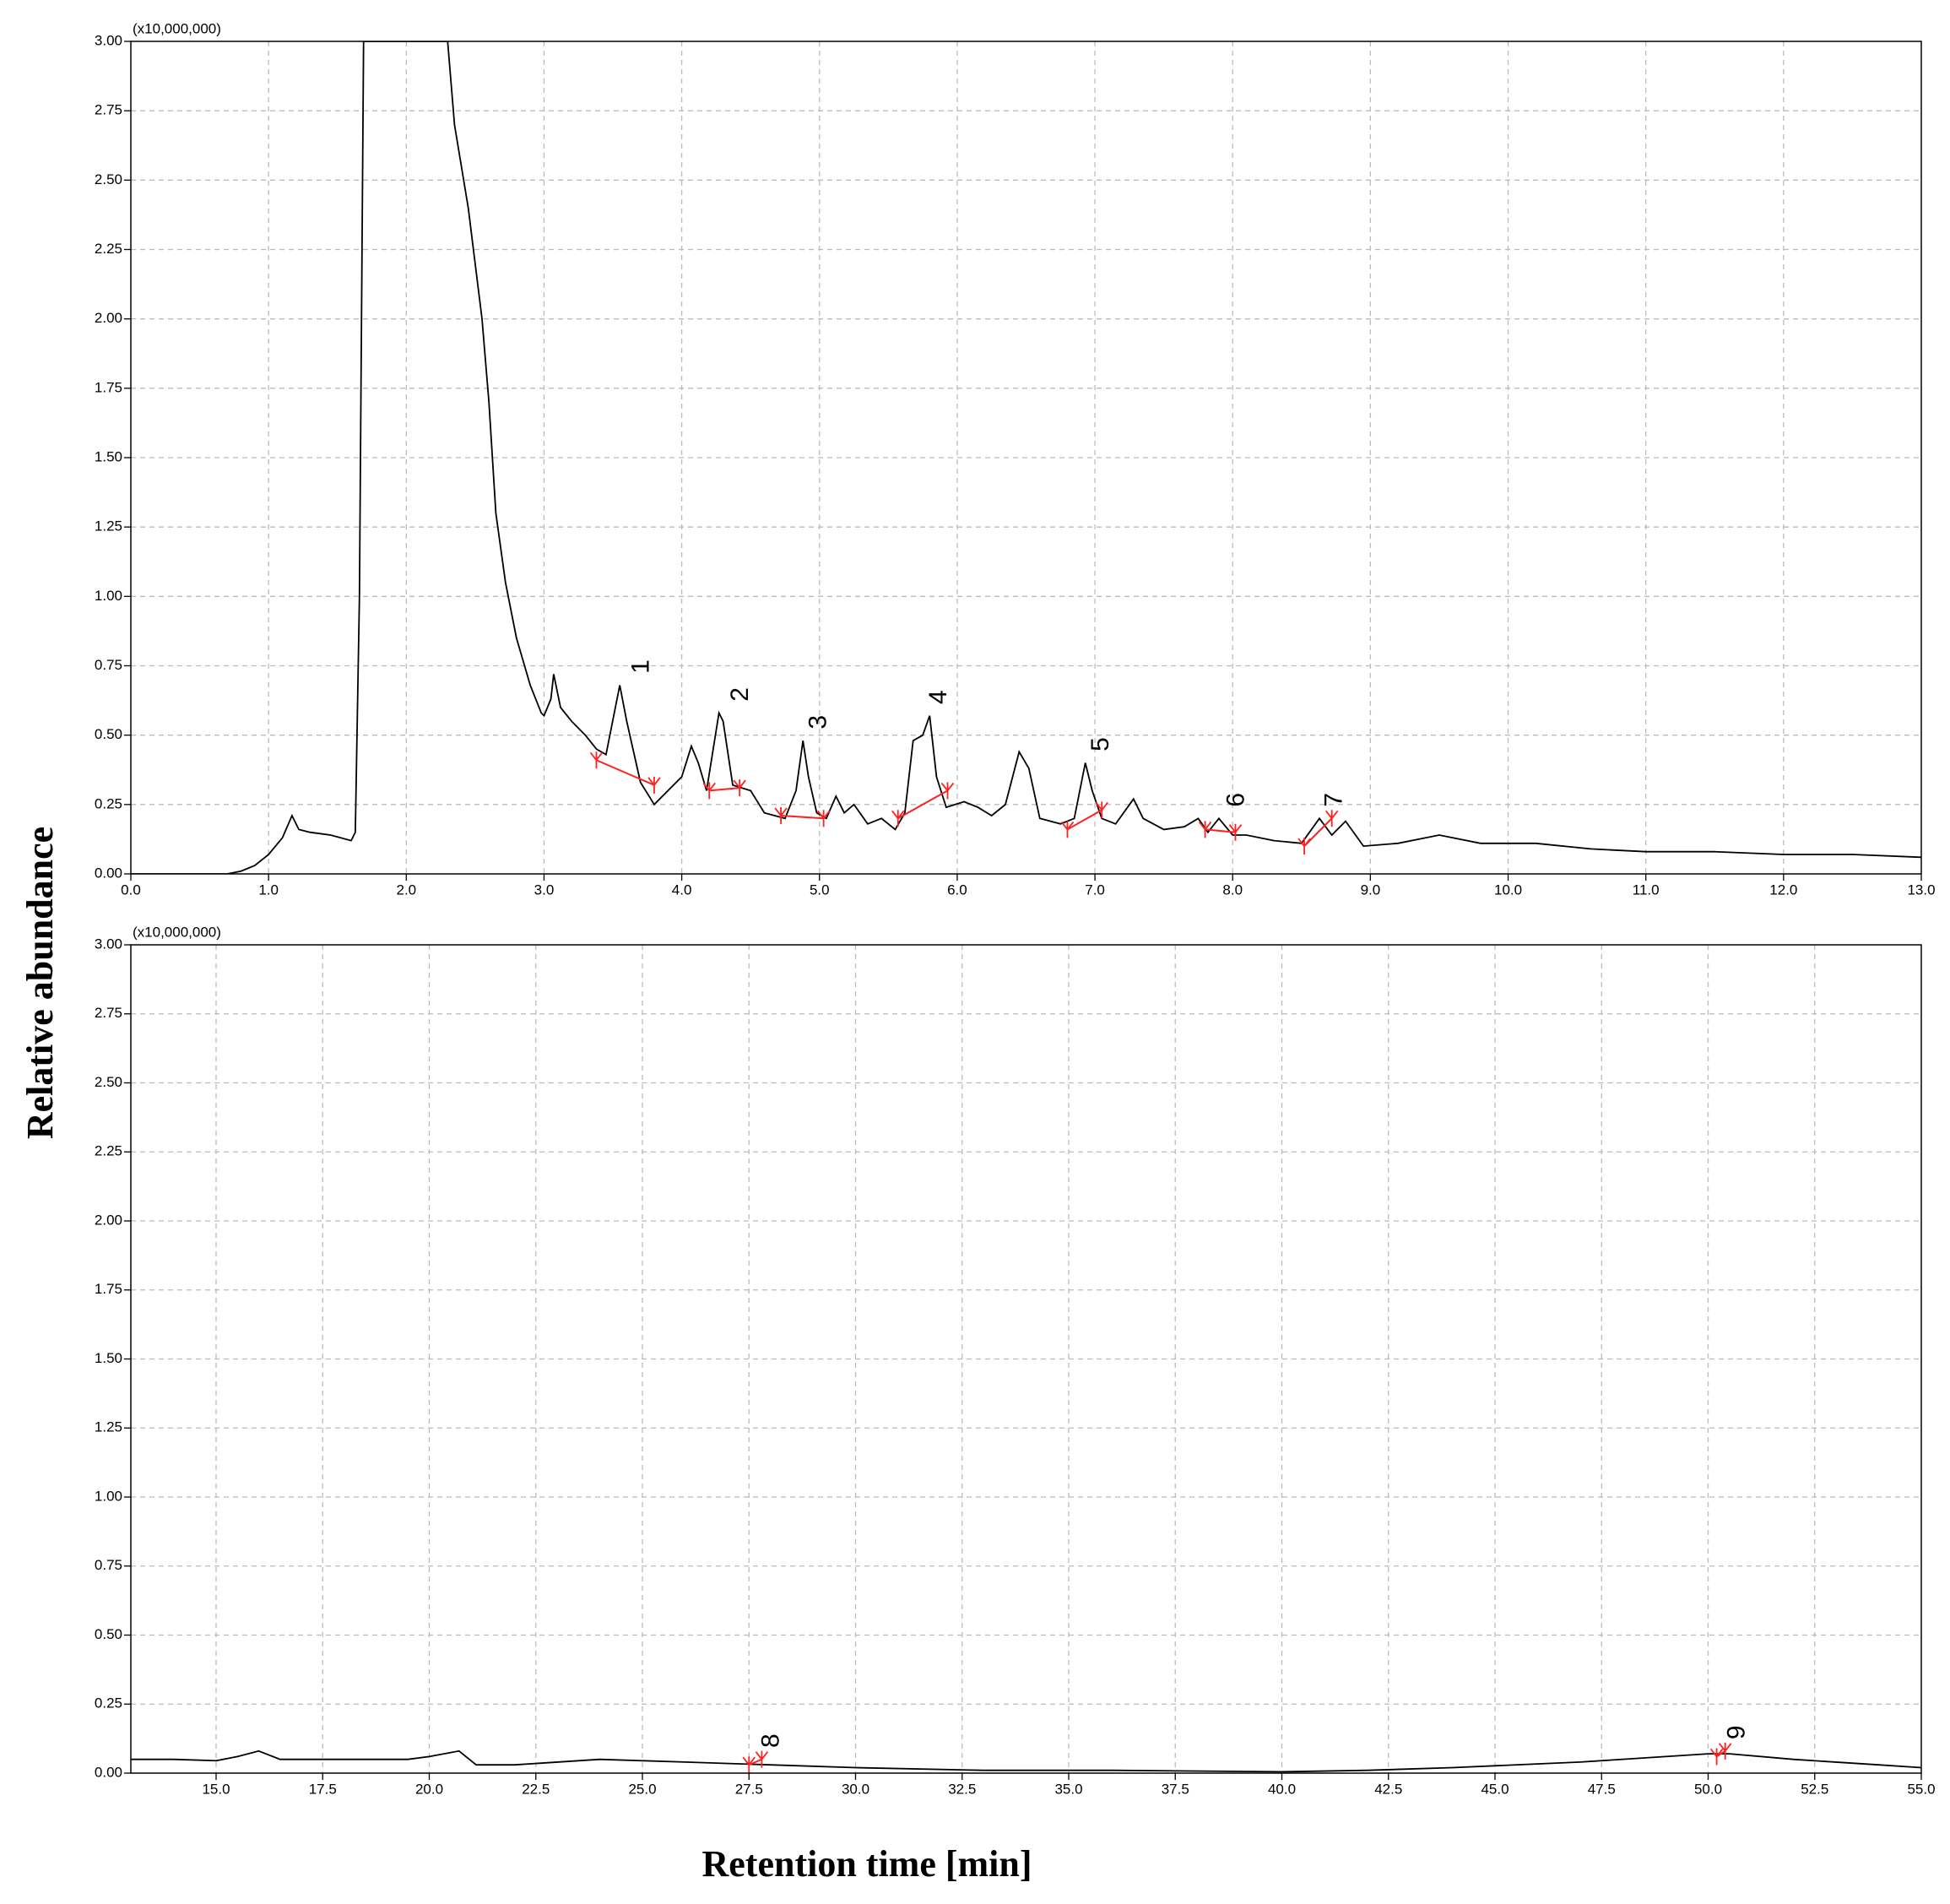 This screenshot has width=1950, height=1904. Describe the element at coordinates (406, 889) in the screenshot. I see `x-tick-label: 2.0` at that location.